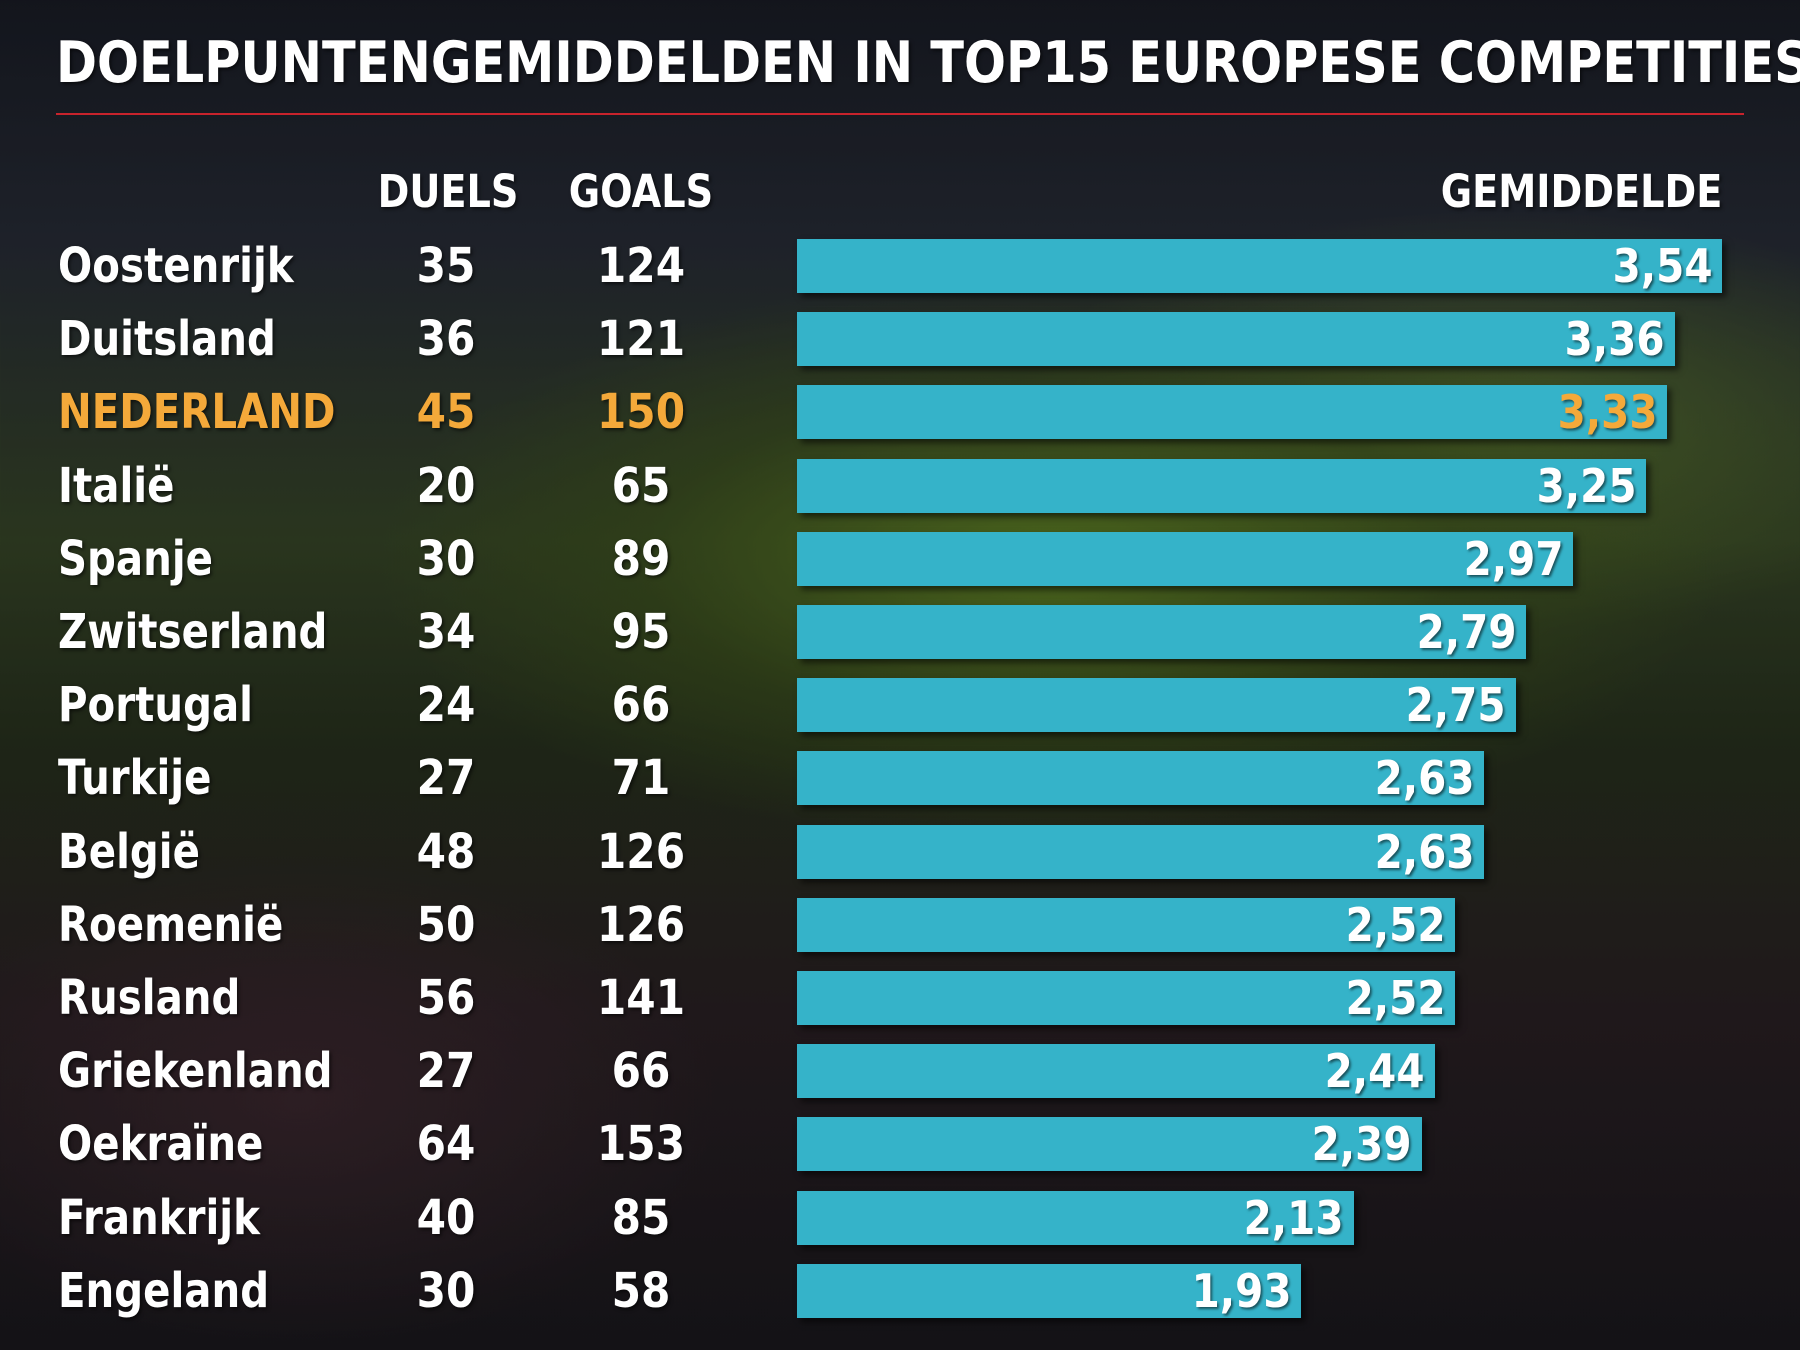 This screenshot has width=1800, height=1350. Describe the element at coordinates (1615, 339) in the screenshot. I see `bar-value-label: 3,36` at that location.